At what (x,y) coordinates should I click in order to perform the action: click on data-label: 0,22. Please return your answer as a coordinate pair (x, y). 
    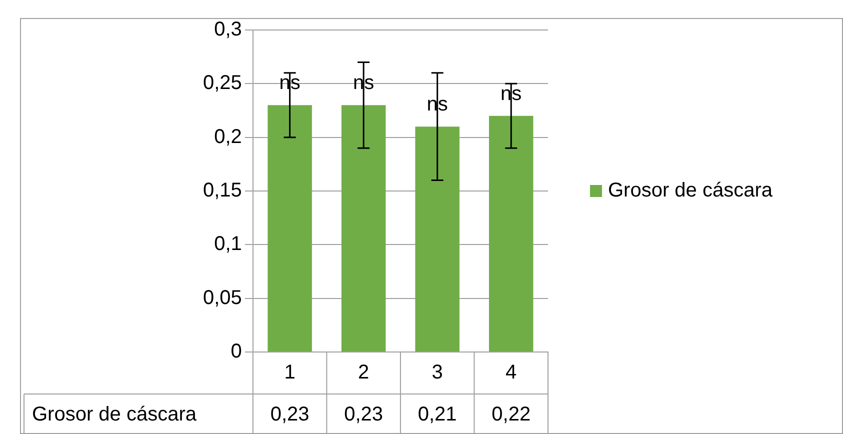
    Looking at the image, I should click on (511, 415).